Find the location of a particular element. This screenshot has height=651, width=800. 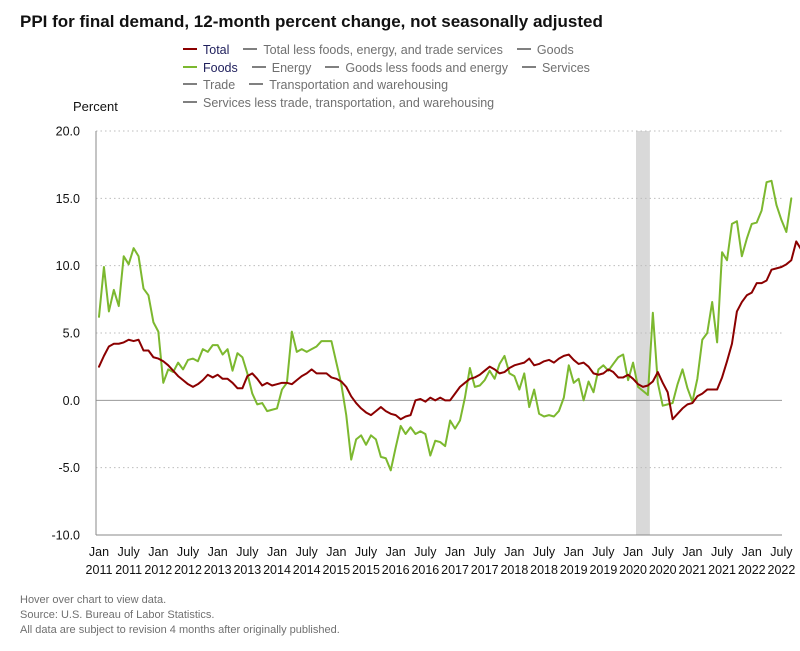

legend-label: Services is located at coordinates (565, 67).